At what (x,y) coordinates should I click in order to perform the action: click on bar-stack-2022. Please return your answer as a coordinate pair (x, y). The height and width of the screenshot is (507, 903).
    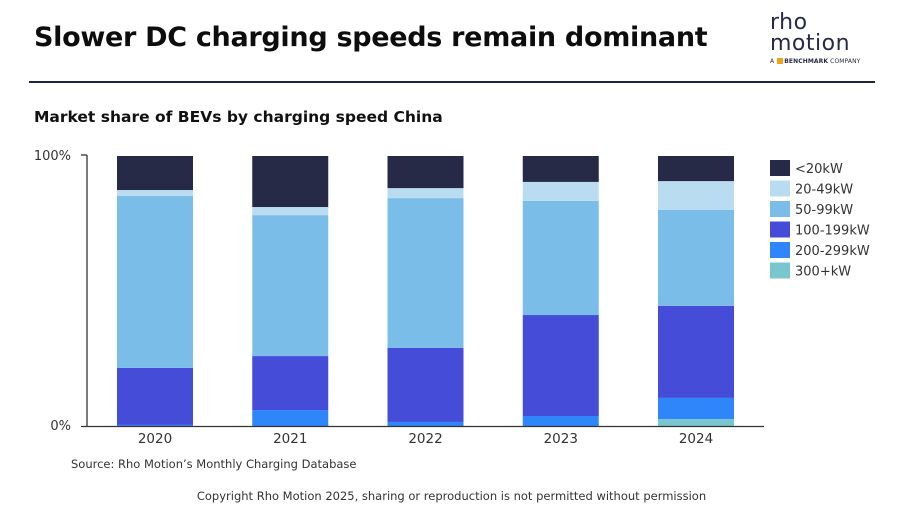
    Looking at the image, I should click on (425, 291).